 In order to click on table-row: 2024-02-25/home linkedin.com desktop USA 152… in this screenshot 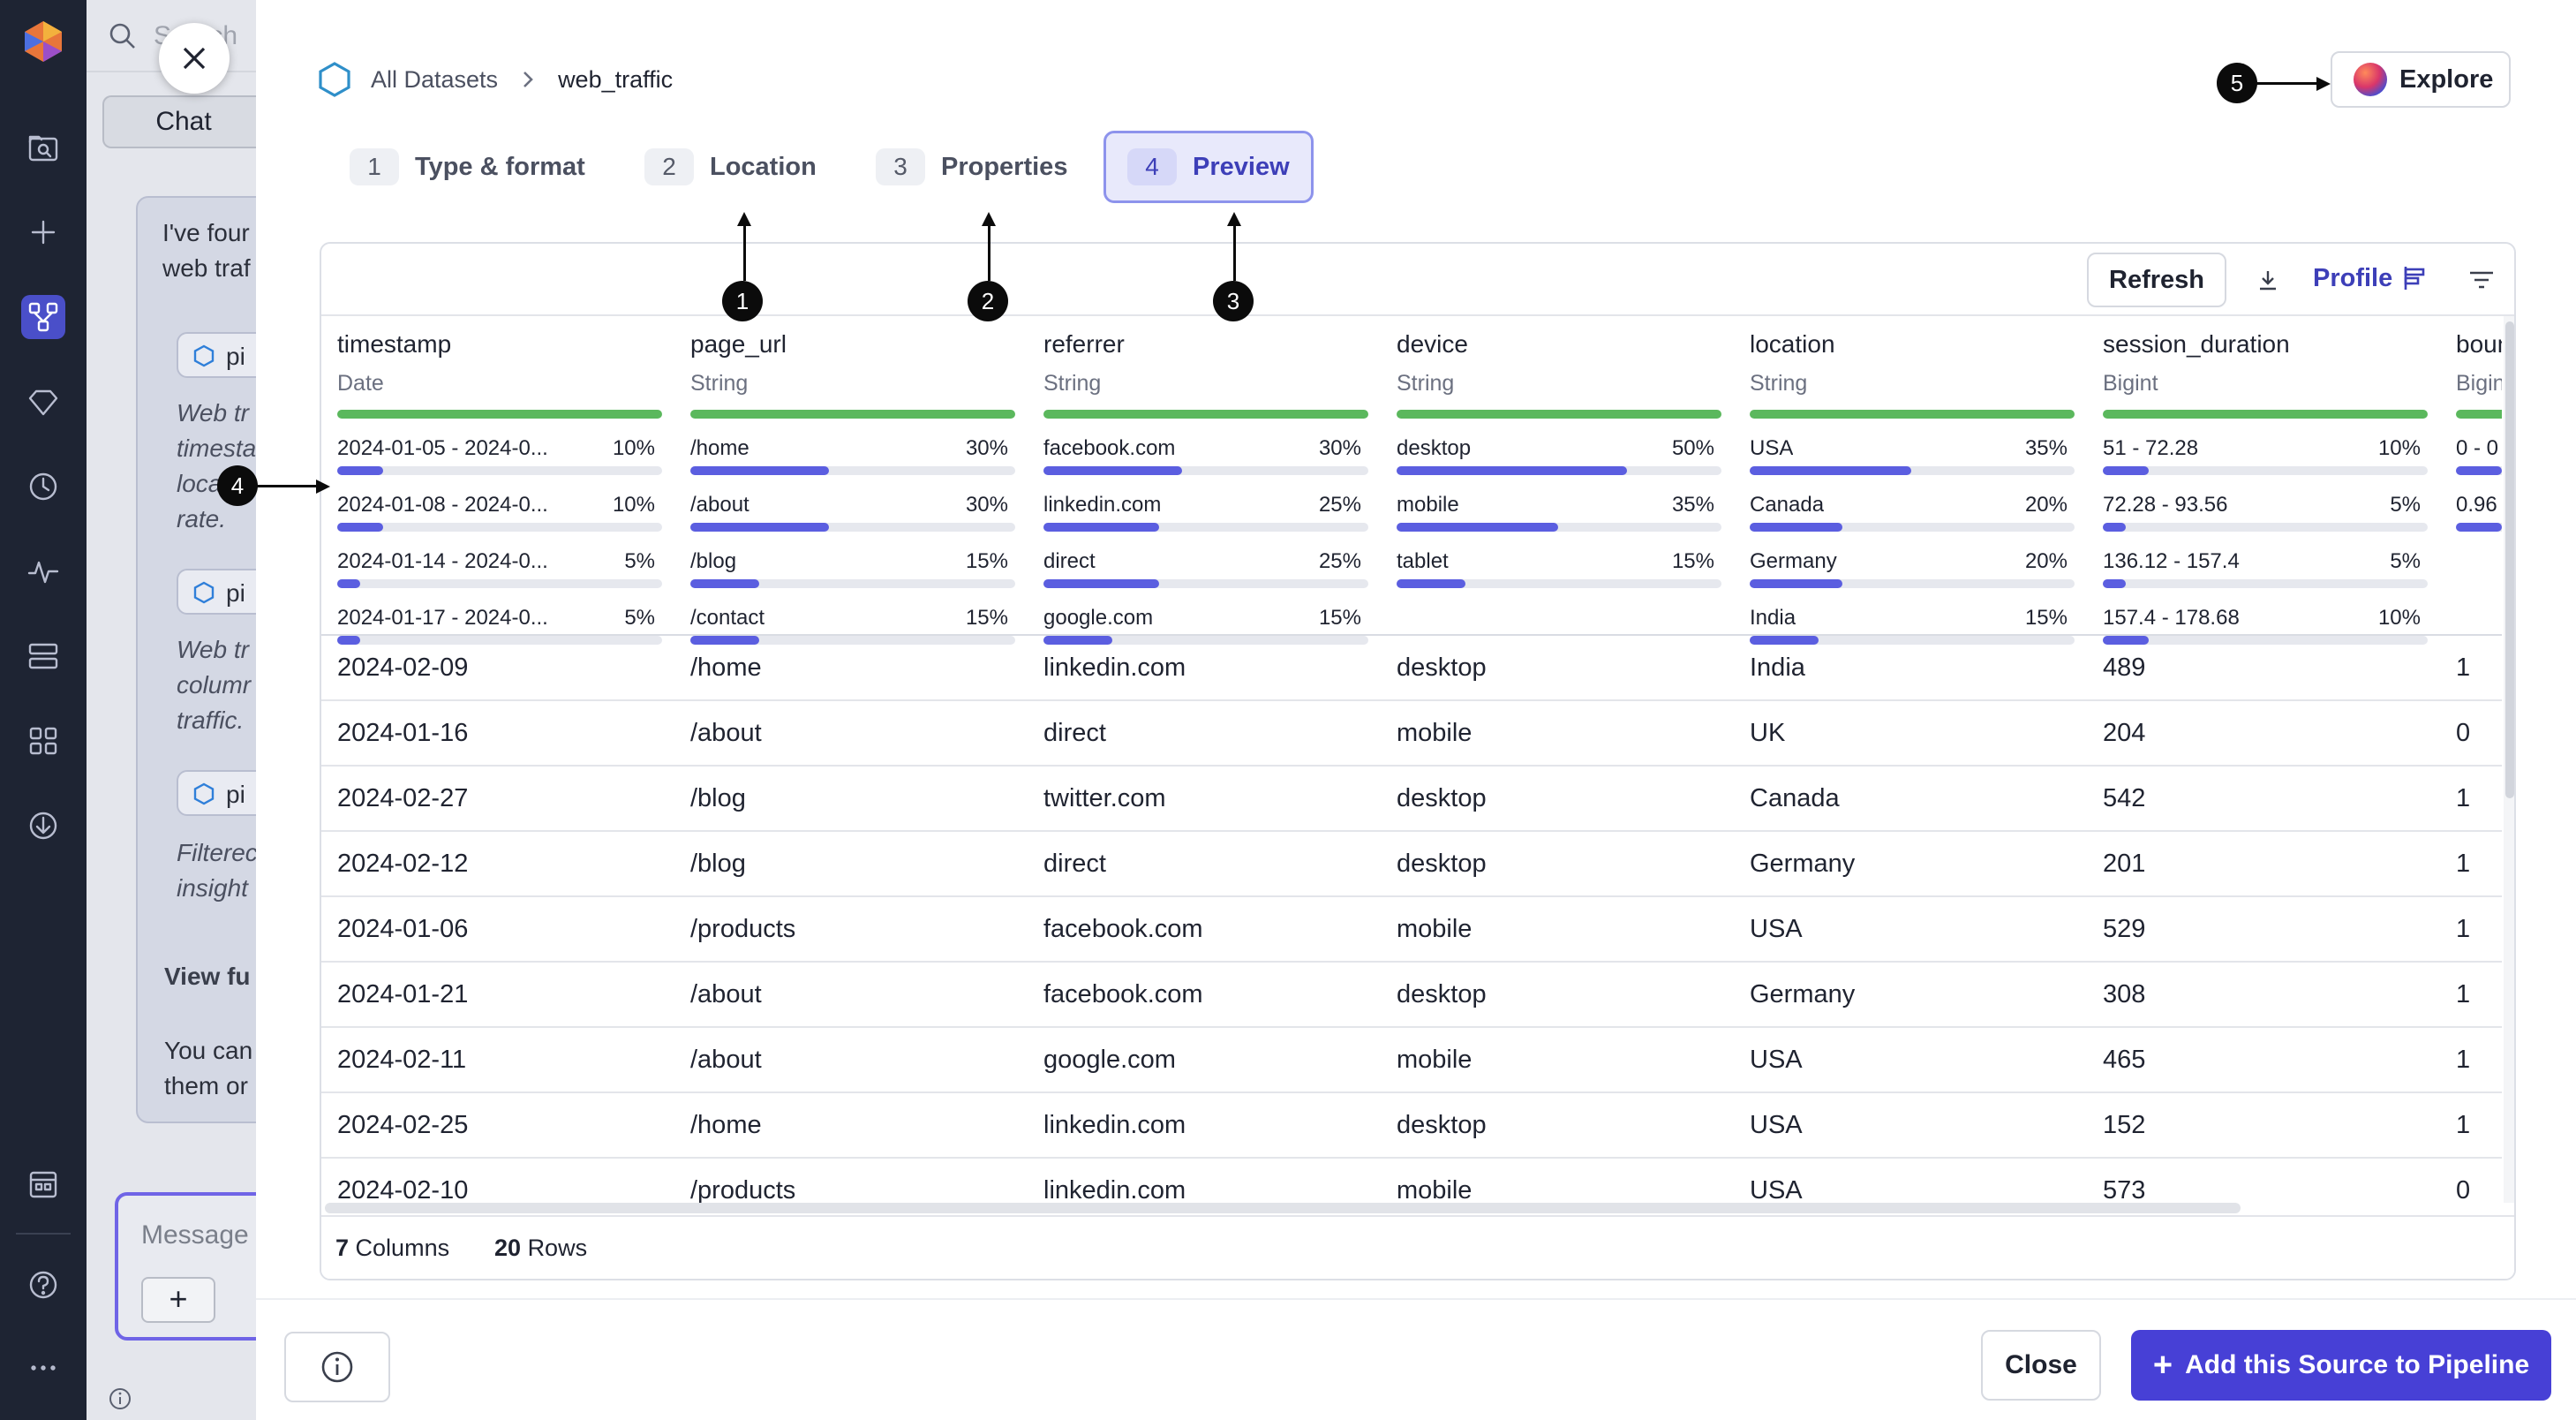, I will do `click(1412, 1126)`.